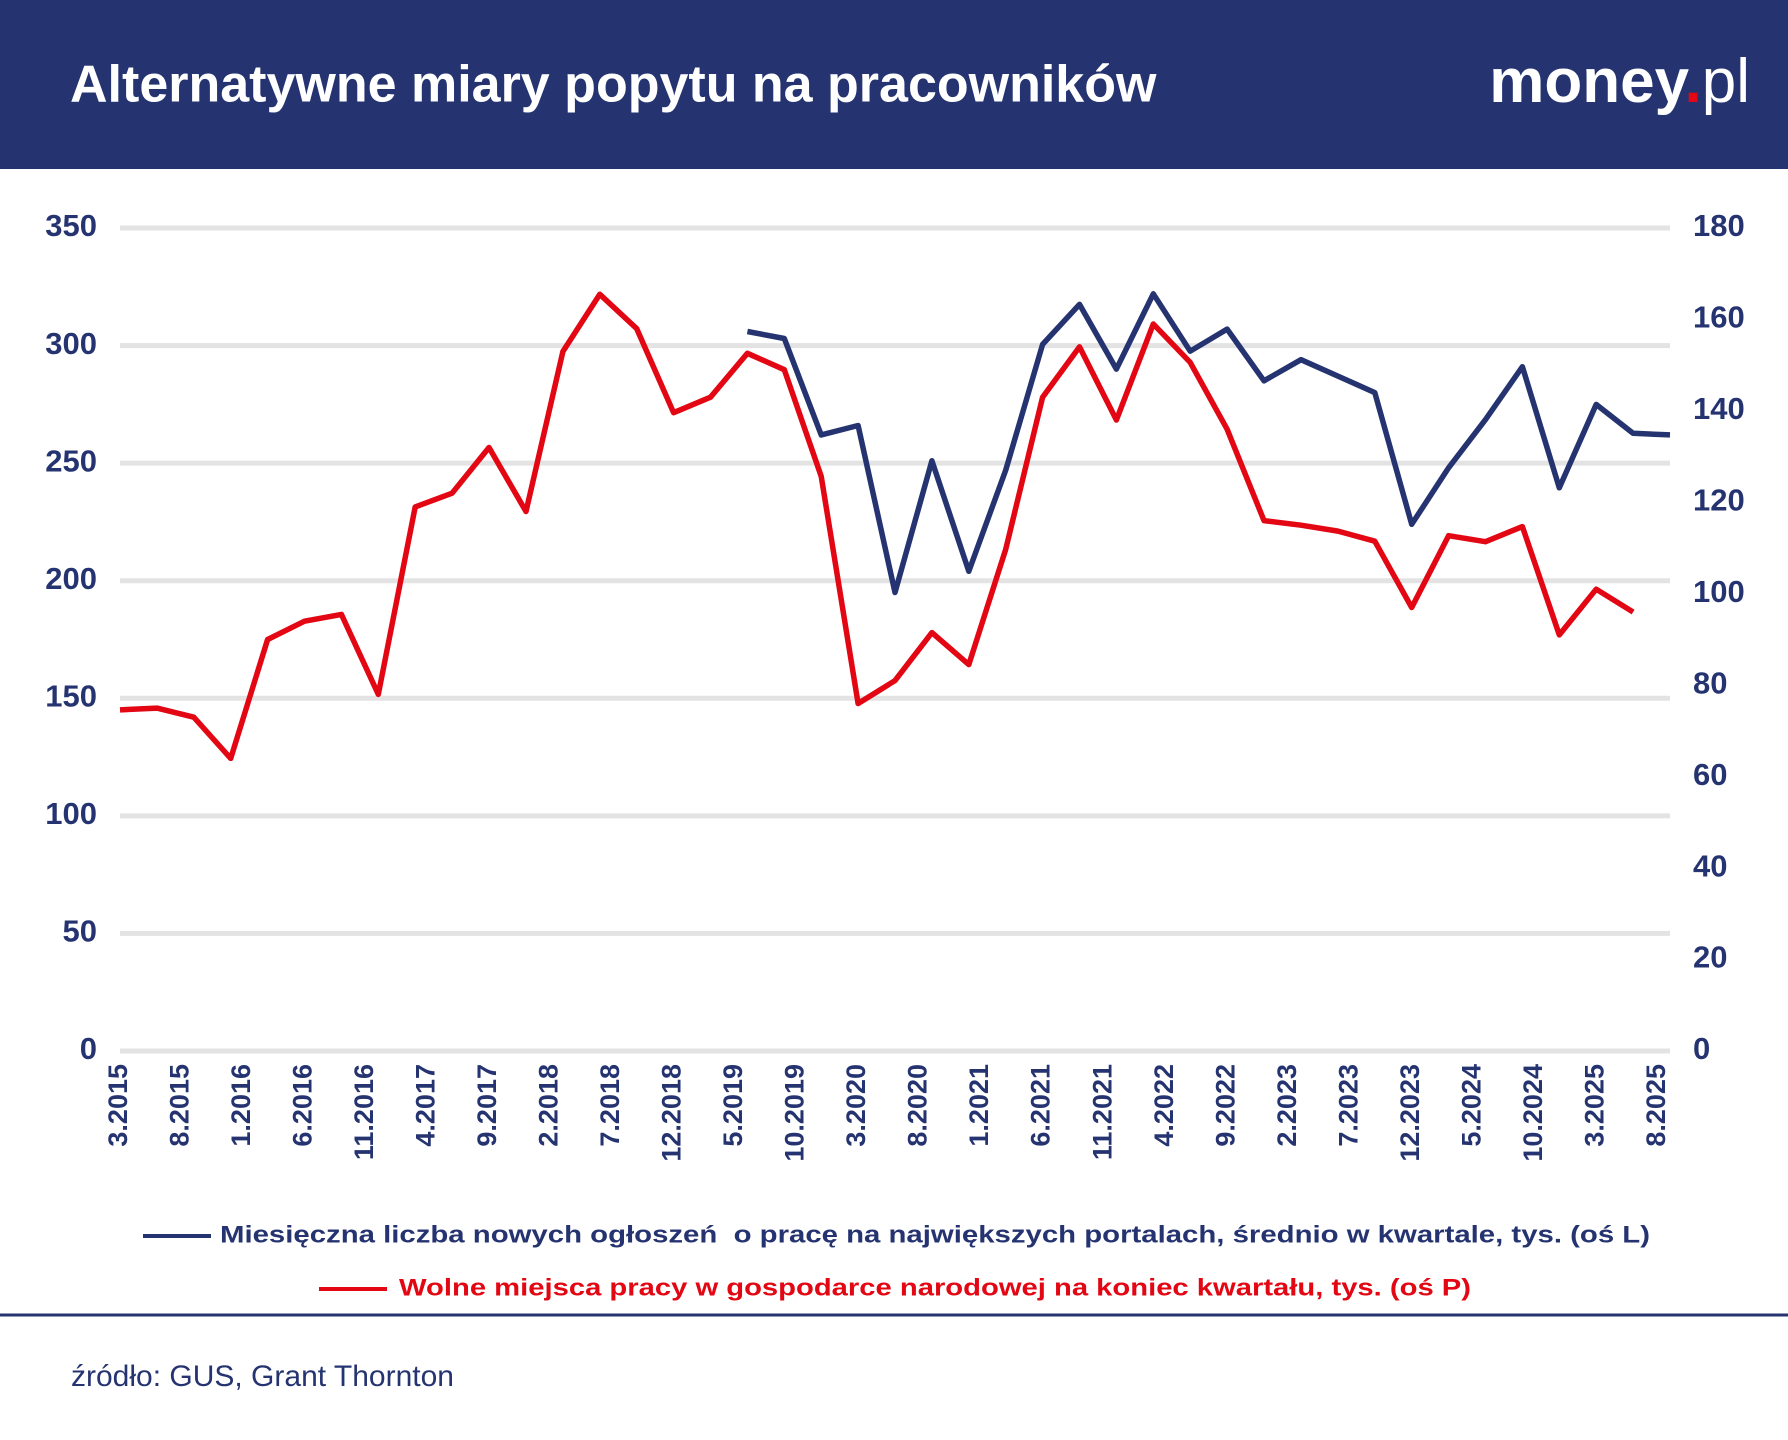 This screenshot has width=1788, height=1440. I want to click on x-tick-label: 7.2018, so click(610, 1105).